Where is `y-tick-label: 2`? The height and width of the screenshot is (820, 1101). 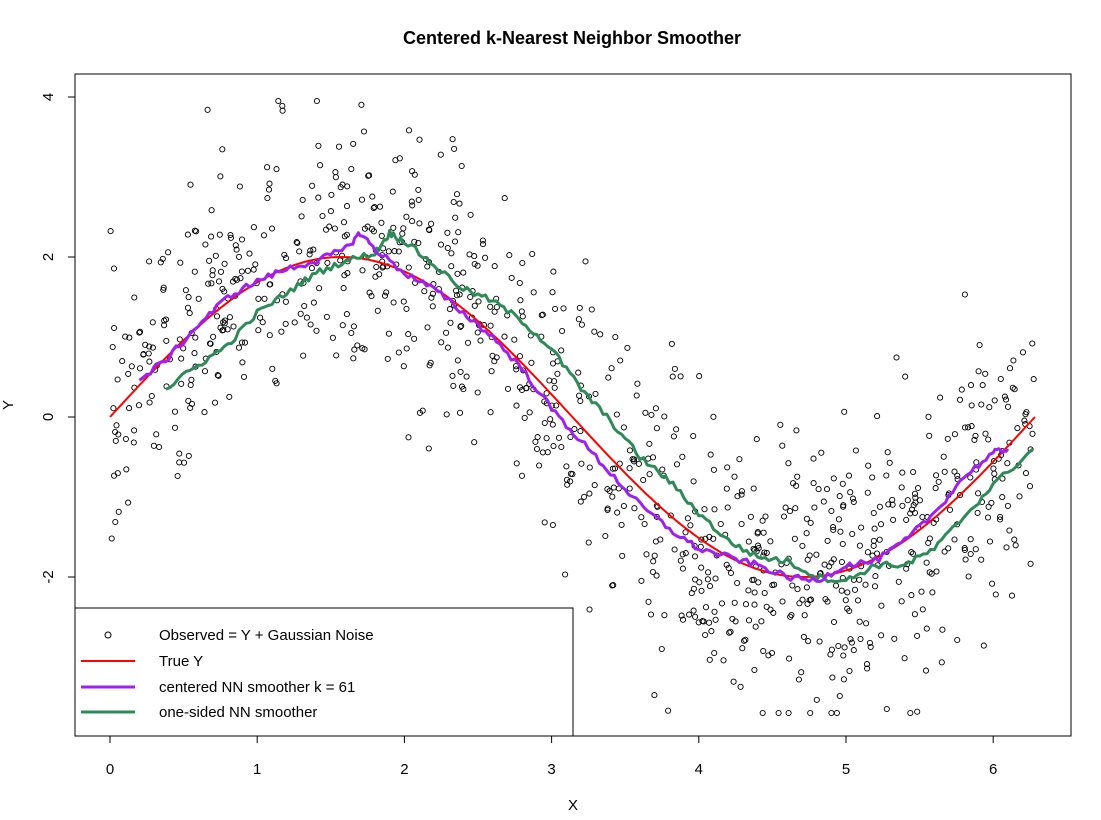 y-tick-label: 2 is located at coordinates (48, 257).